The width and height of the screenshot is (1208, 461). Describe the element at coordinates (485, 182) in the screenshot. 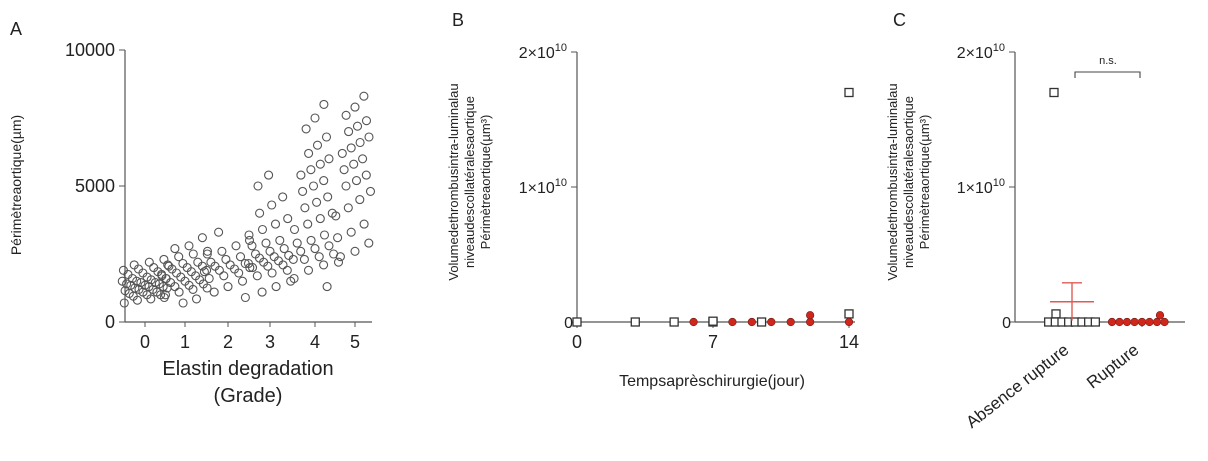

I see `panel-b-y-axis-label-line3: Périmètreaortique(µm³)` at that location.